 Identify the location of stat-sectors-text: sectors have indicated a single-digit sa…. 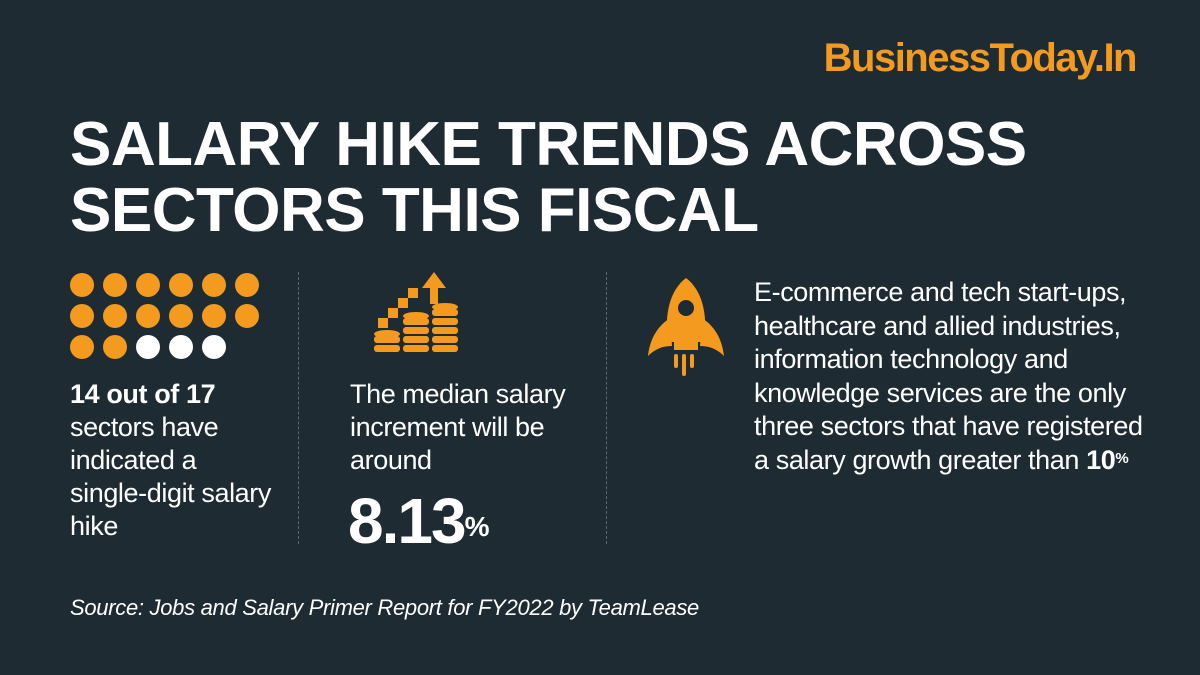
(170, 476).